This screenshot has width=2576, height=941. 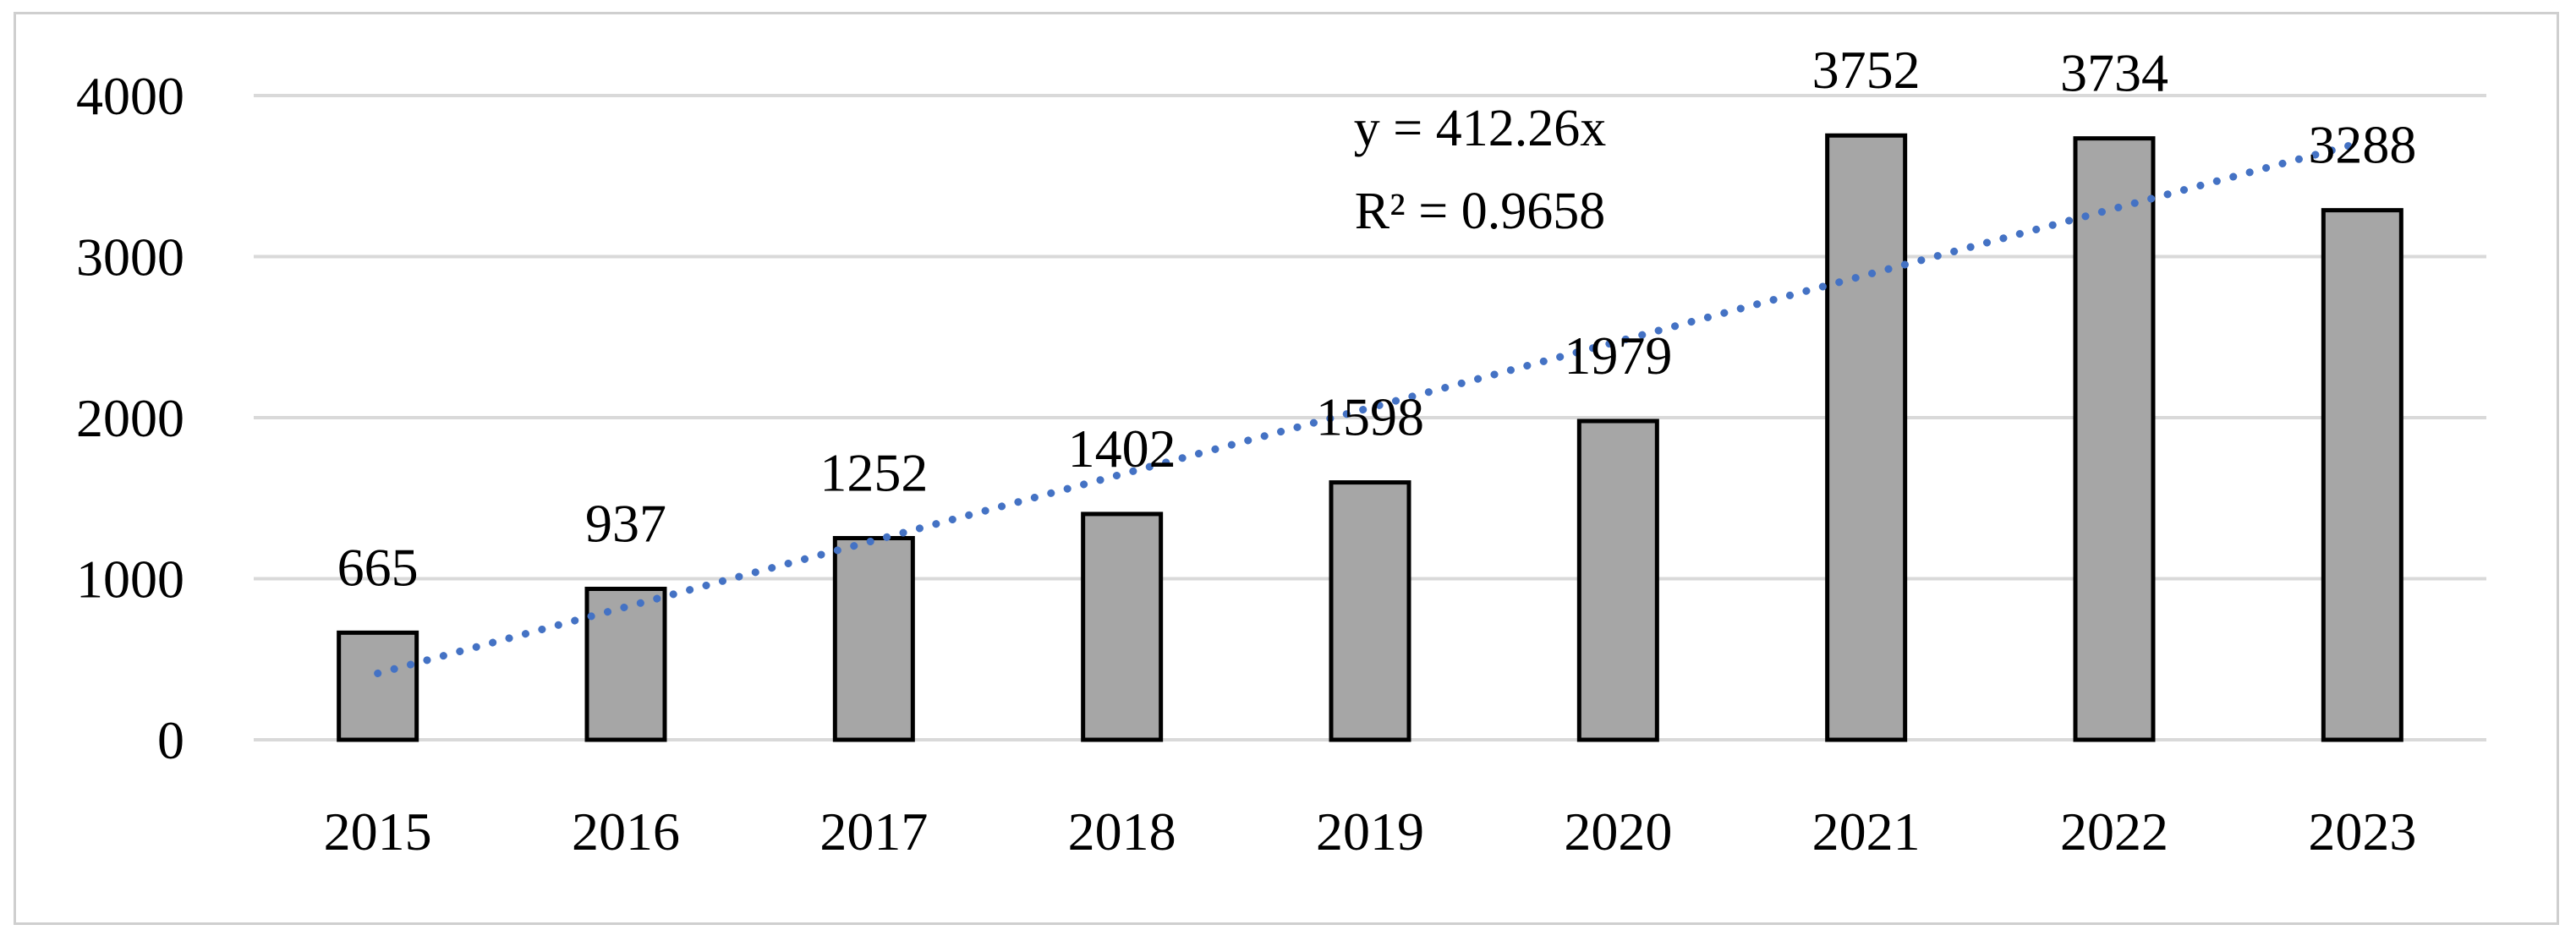 I want to click on bar-2017, so click(x=873, y=638).